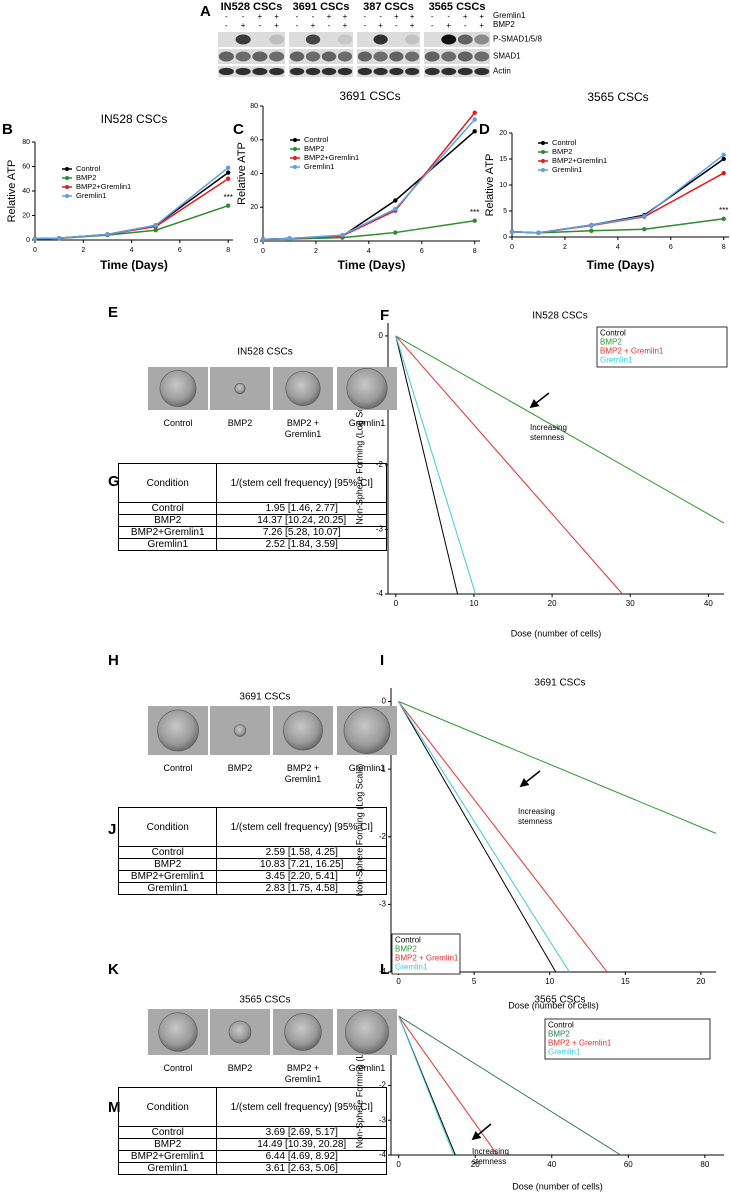  Describe the element at coordinates (708, 603) in the screenshot. I see `x-tick-label: 40` at that location.